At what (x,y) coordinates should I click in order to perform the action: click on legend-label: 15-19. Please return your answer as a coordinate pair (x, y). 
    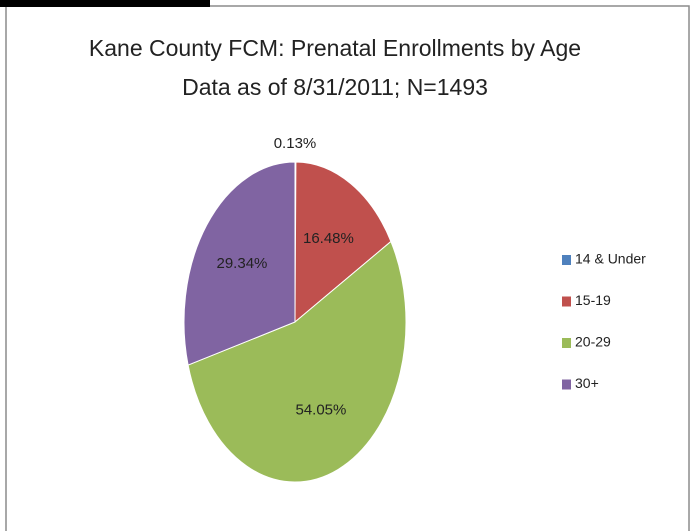
    Looking at the image, I should click on (593, 300).